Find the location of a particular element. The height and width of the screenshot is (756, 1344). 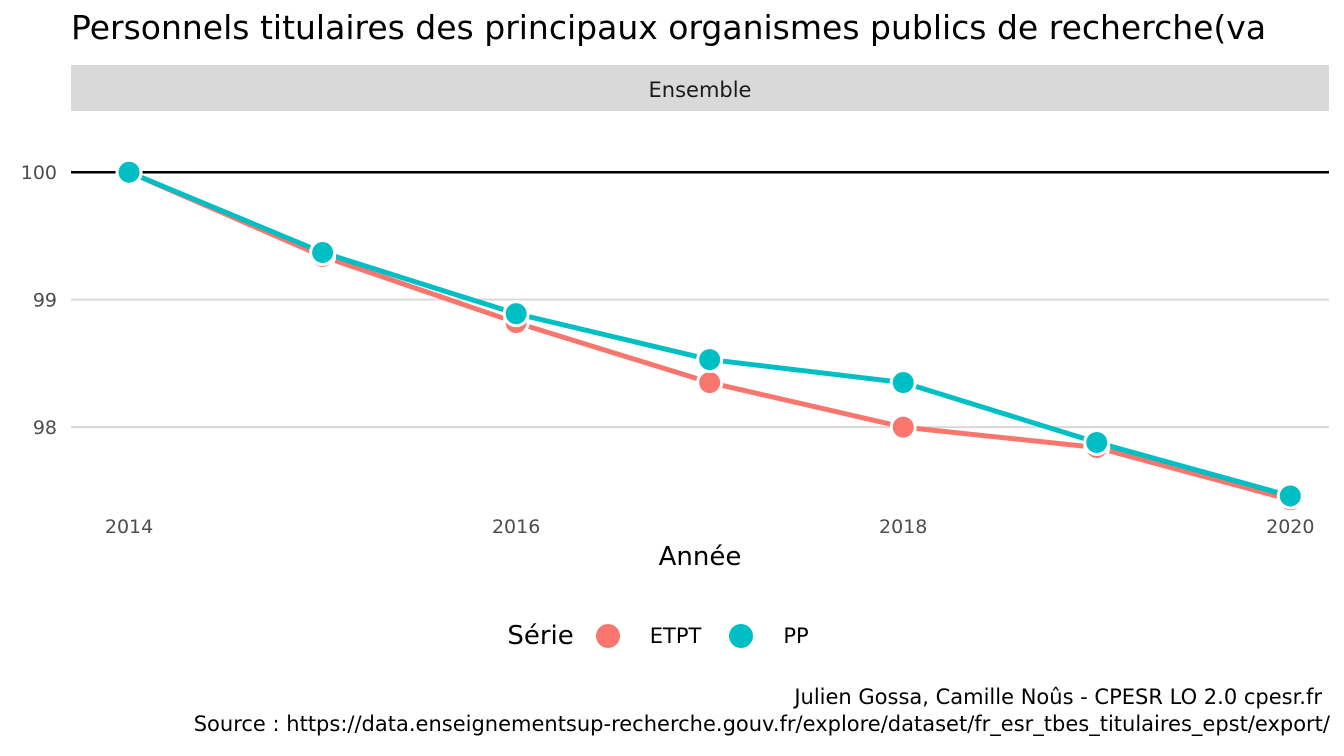

point-pp-2018 is located at coordinates (903, 383).